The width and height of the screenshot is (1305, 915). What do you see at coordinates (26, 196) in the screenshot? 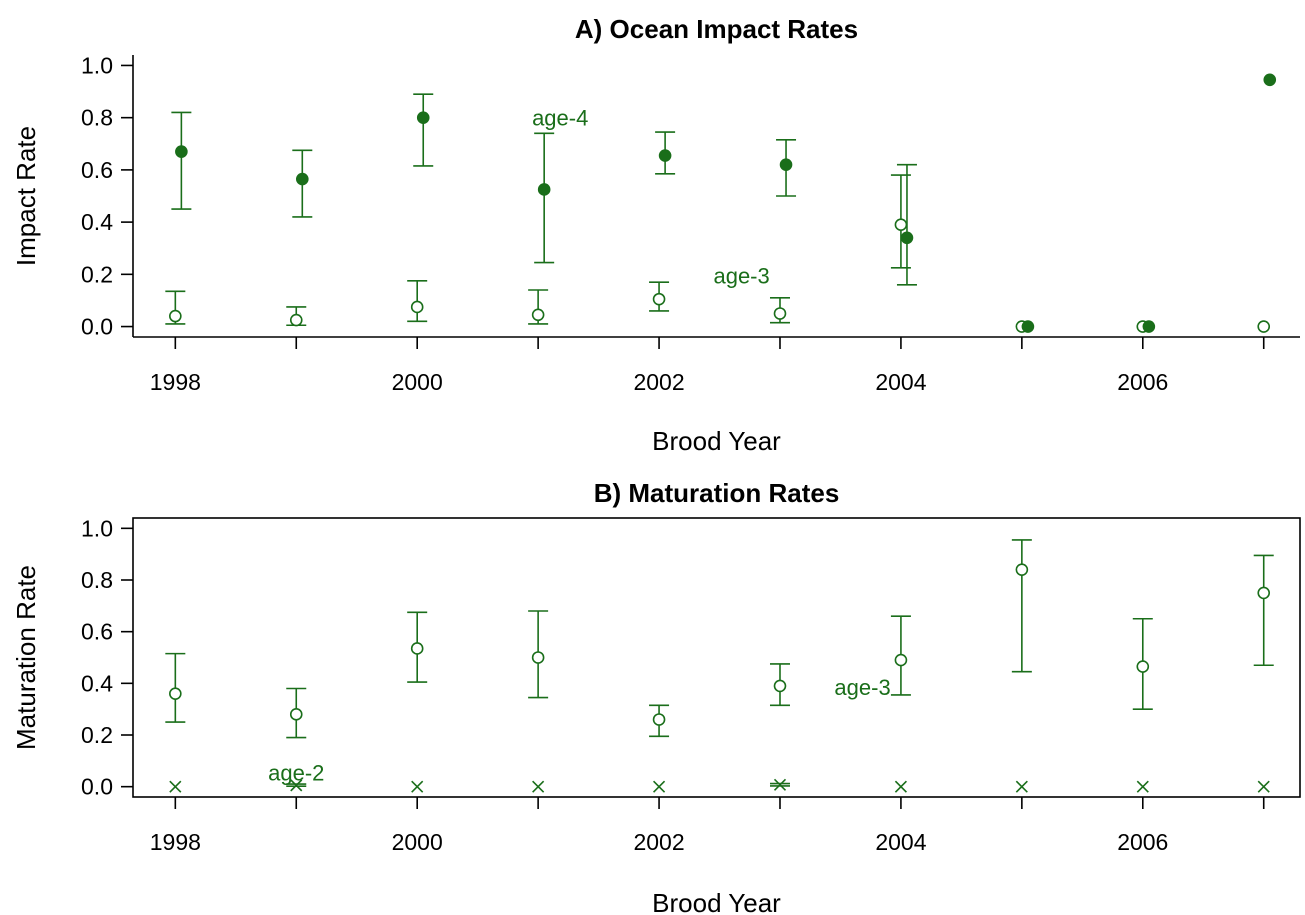
I see `y-axis-label: Impact Rate` at bounding box center [26, 196].